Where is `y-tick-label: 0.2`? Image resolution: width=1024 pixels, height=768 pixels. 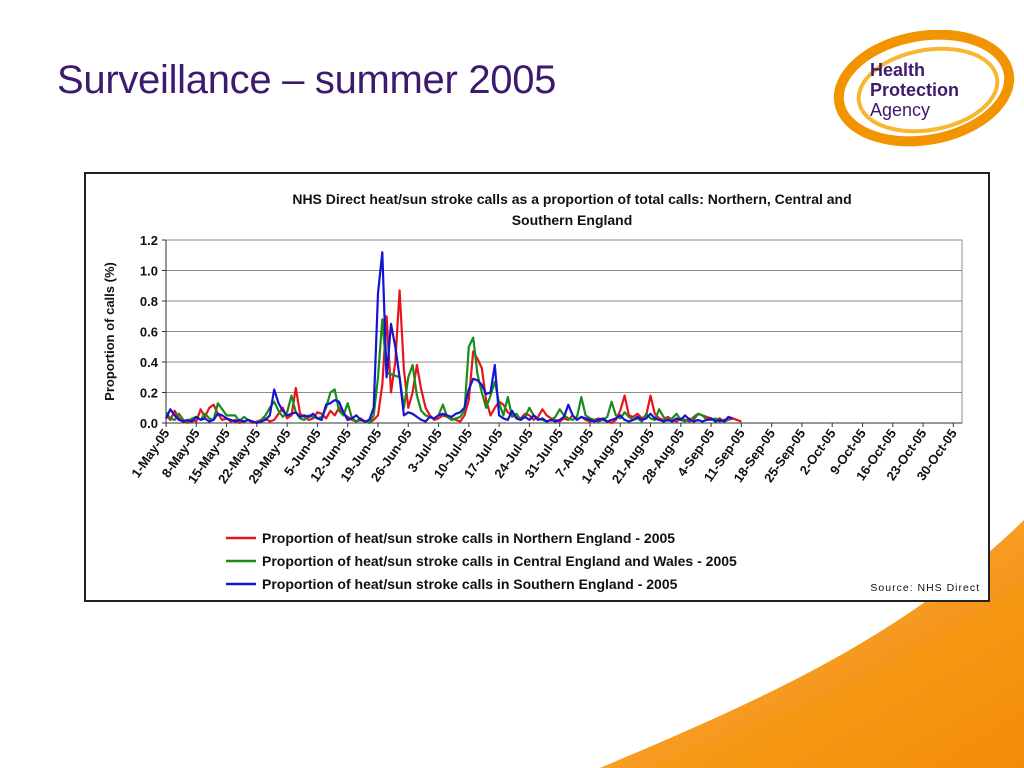
y-tick-label: 0.2 is located at coordinates (149, 393).